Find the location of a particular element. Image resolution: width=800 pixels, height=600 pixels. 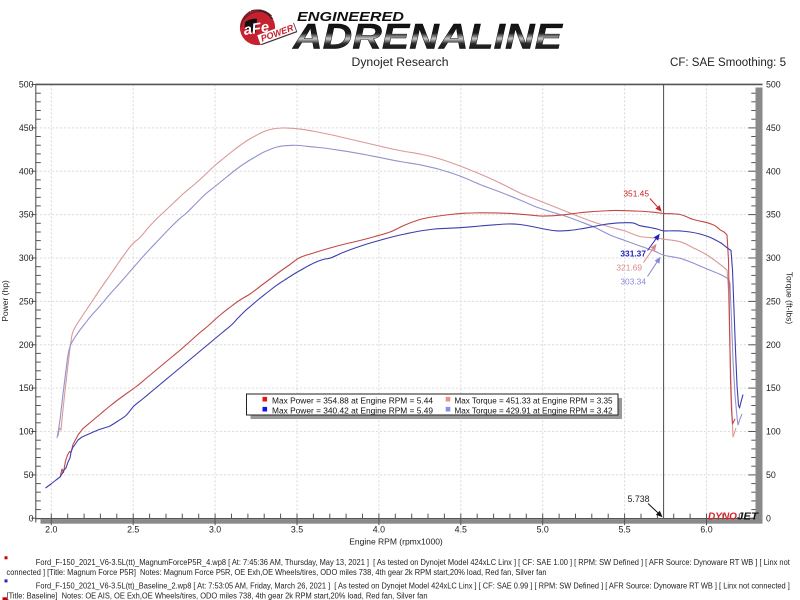

svg-text: 2.5 is located at coordinates (133, 529).